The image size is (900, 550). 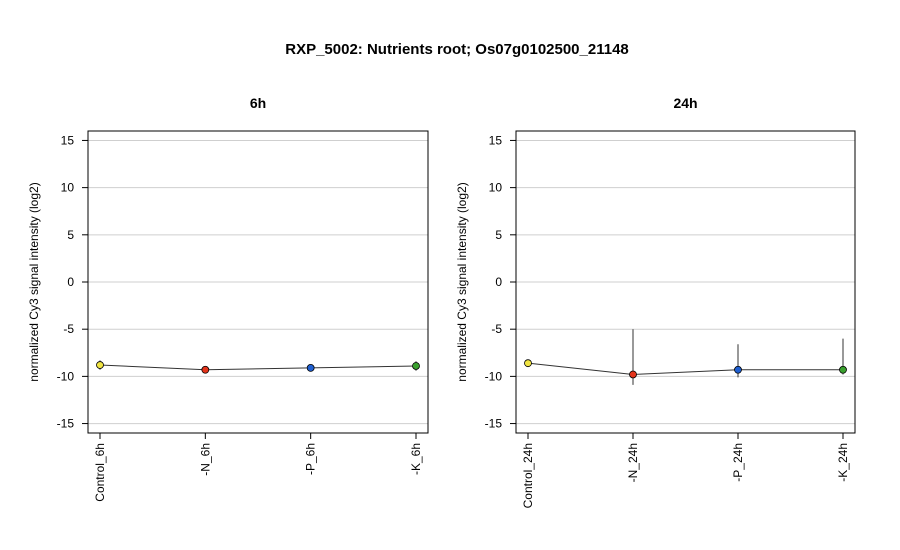 I want to click on x-tick-label: Control_24h, so click(x=528, y=475).